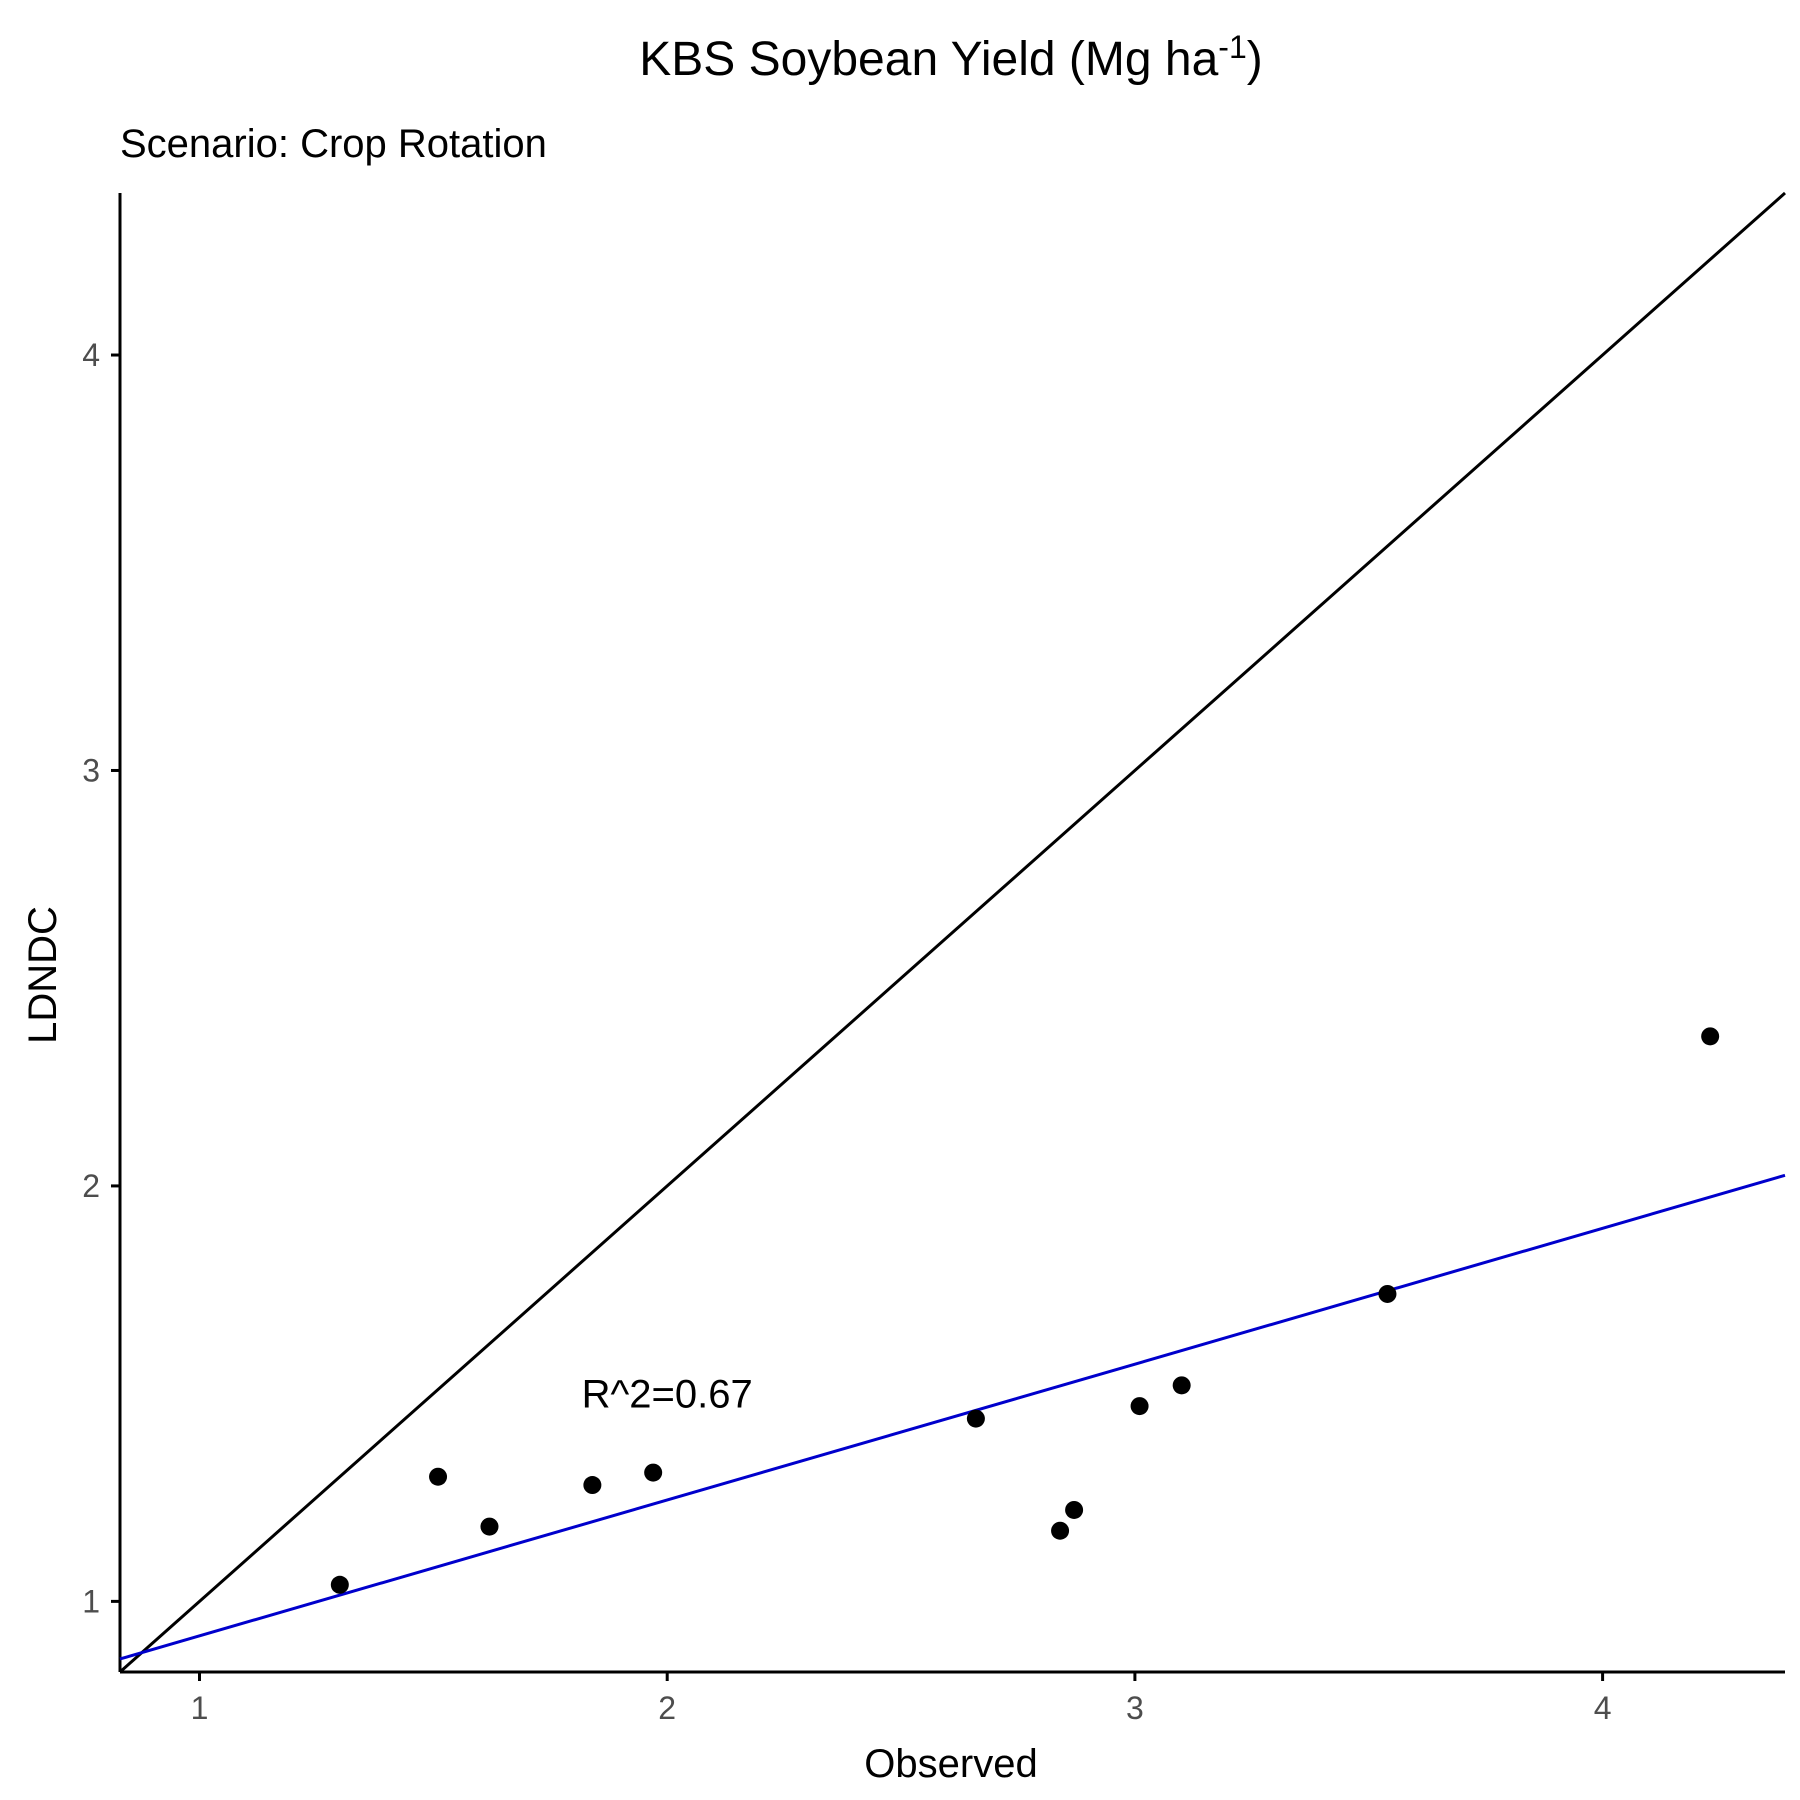 The image size is (1800, 1800). I want to click on x-tick-label-1: 1, so click(200, 1708).